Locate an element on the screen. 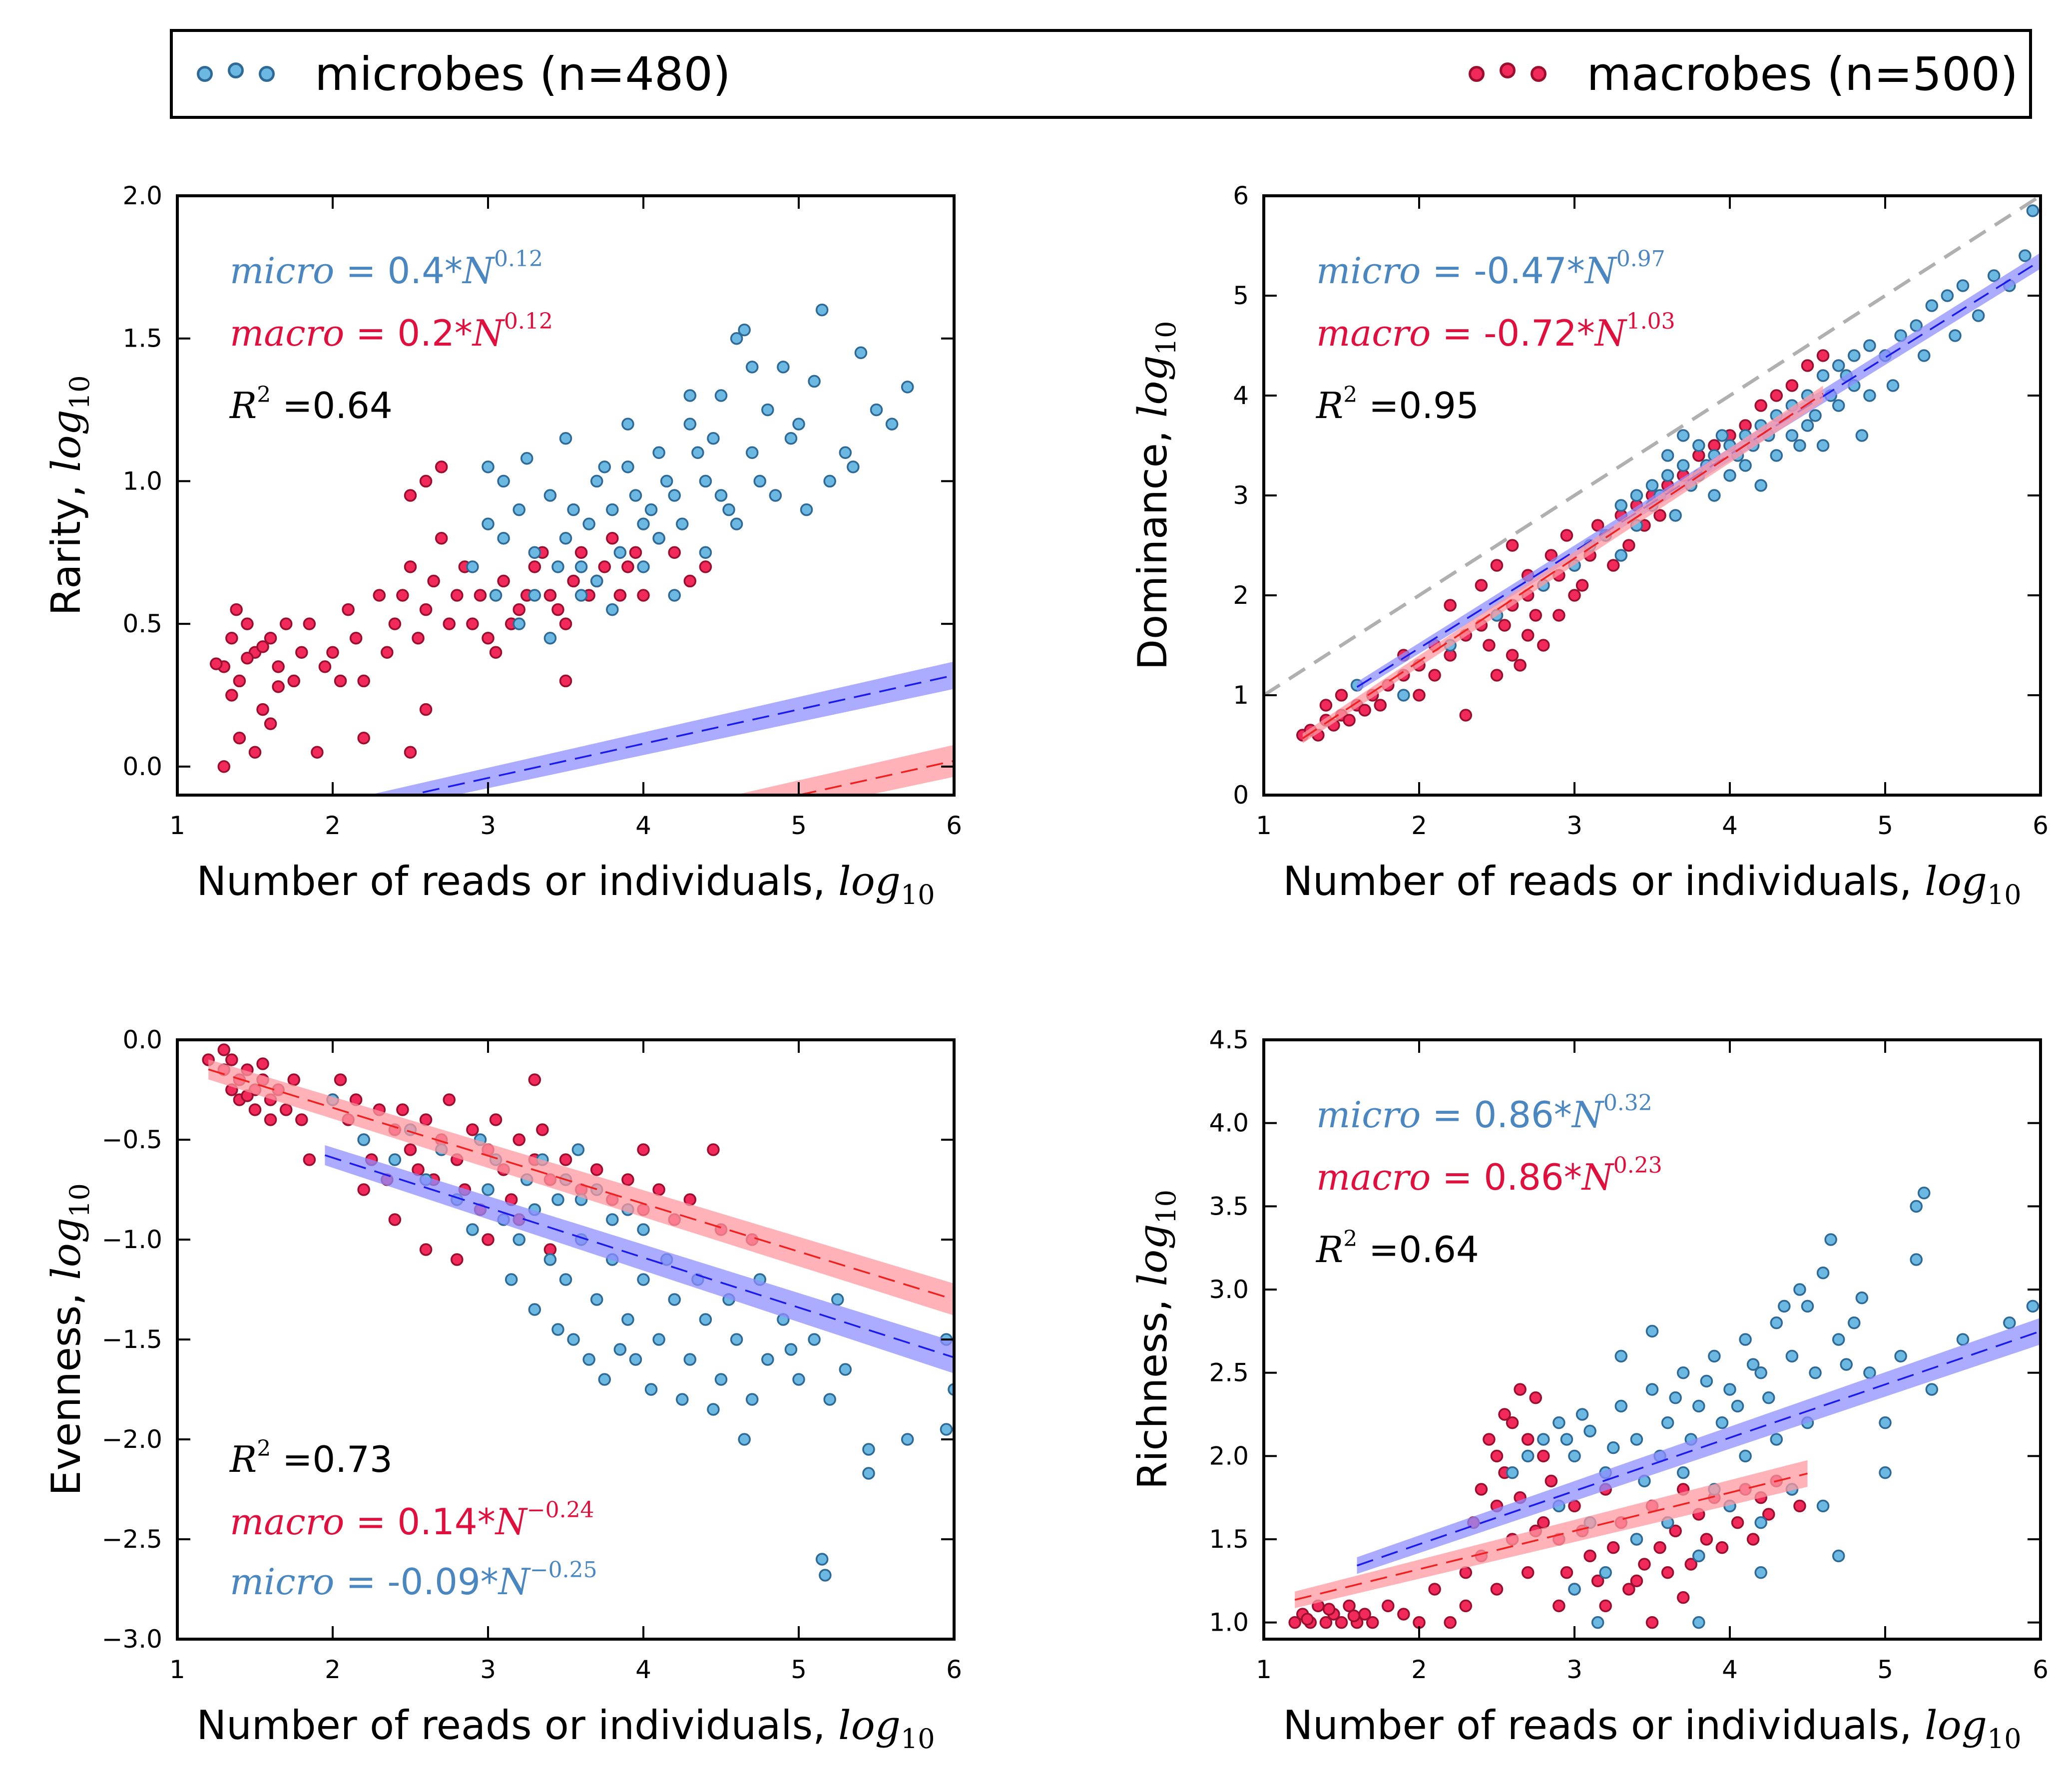 Image resolution: width=2072 pixels, height=1773 pixels. y-tick-label: 6 is located at coordinates (1241, 195).